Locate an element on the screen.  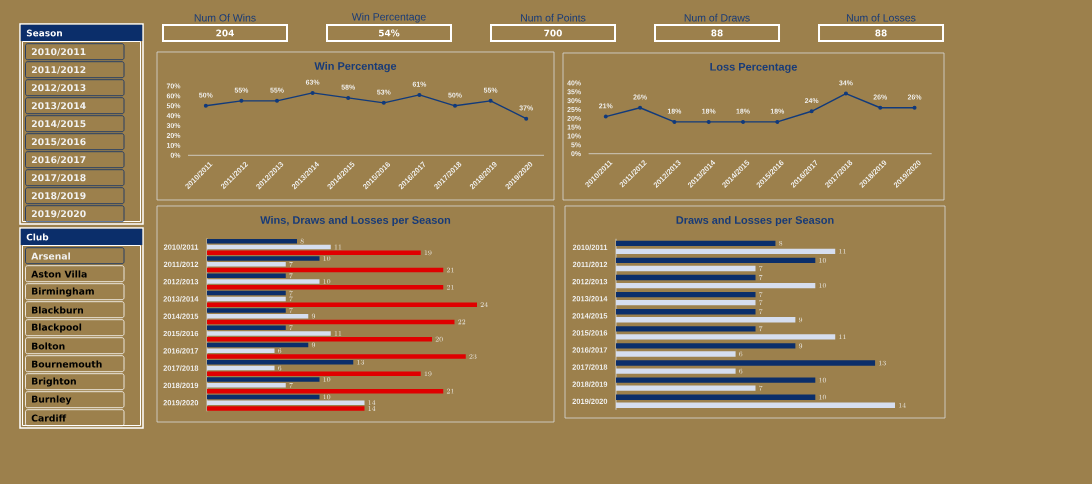
category-label: 2013/2014 is located at coordinates (58, 106).